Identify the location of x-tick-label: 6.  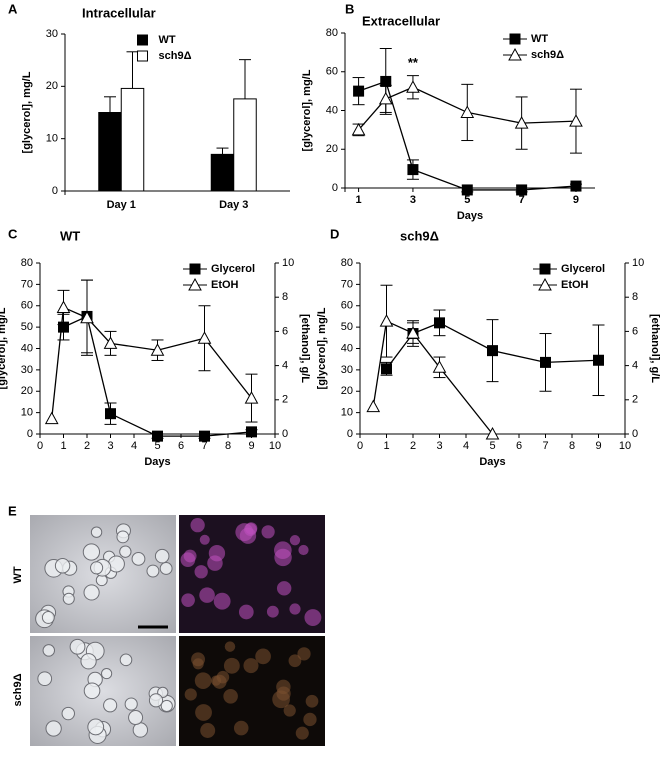
(519, 446).